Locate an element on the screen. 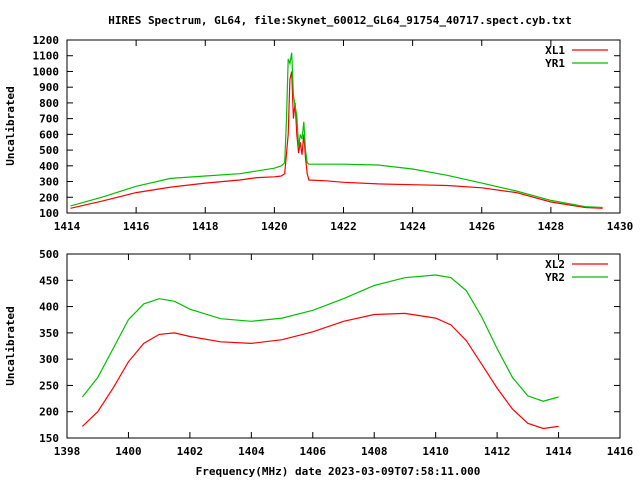  x-tick-label: 1400 is located at coordinates (128, 451).